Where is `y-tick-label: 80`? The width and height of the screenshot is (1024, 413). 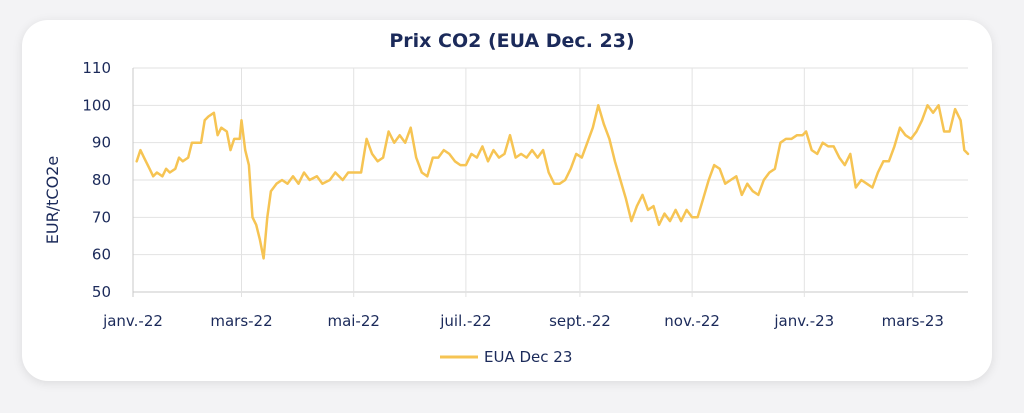
y-tick-label: 80 is located at coordinates (101, 180).